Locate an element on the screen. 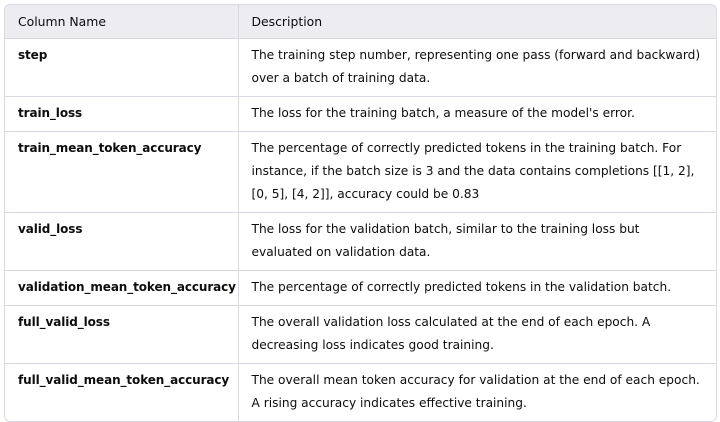  row-column-name: train_mean_token_accuracy is located at coordinates (121, 172).